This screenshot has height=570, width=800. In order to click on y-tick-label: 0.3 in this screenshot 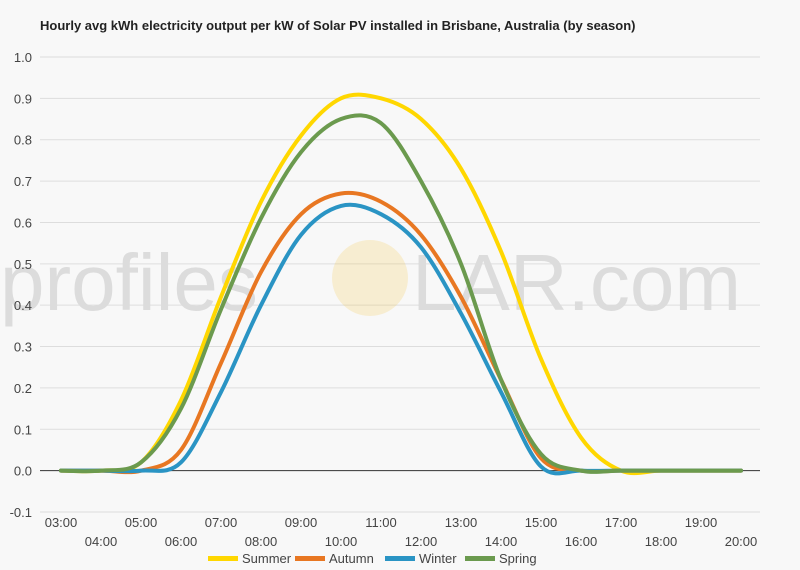, I will do `click(23, 347)`.